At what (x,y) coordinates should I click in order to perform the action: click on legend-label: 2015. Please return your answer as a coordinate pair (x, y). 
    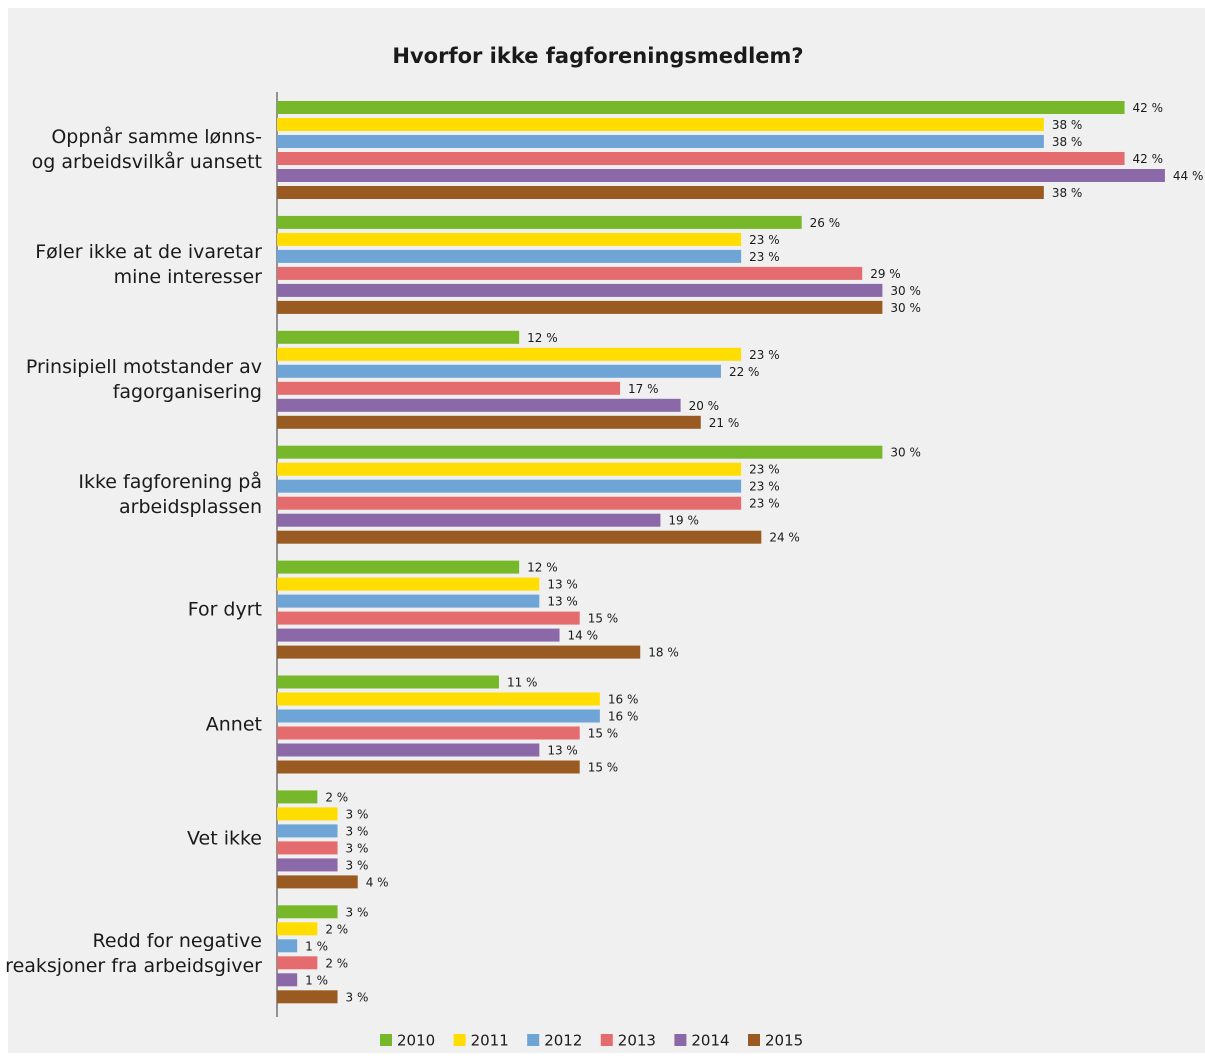
    Looking at the image, I should click on (784, 1041).